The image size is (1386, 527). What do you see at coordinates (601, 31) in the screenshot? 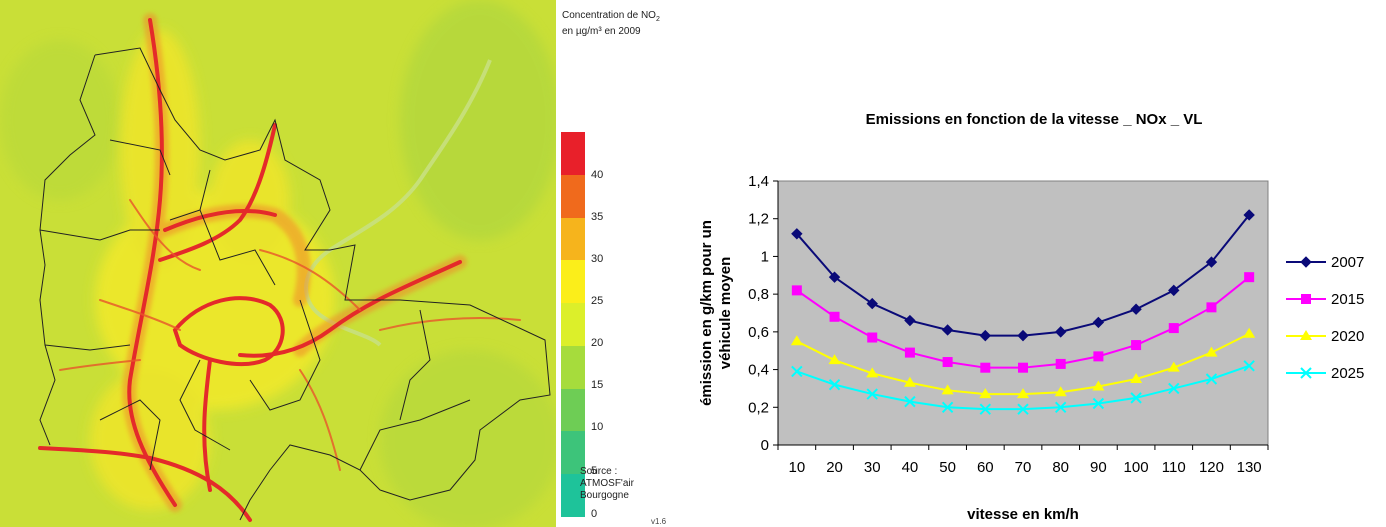
I see `legend-title-line2: en µg/m³ en 2009` at bounding box center [601, 31].